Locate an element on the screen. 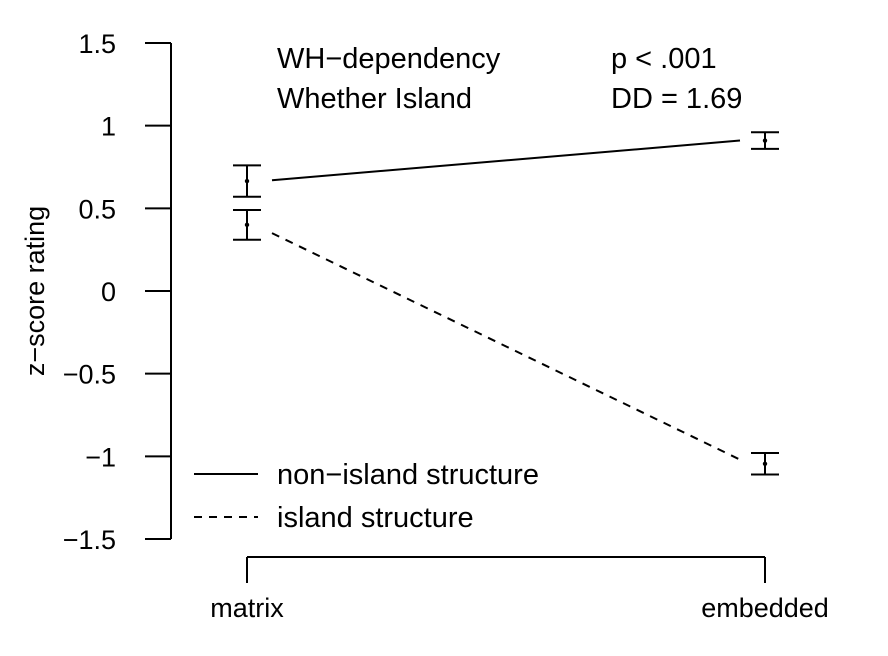  y-tick-label: 0.5 is located at coordinates (97, 209).